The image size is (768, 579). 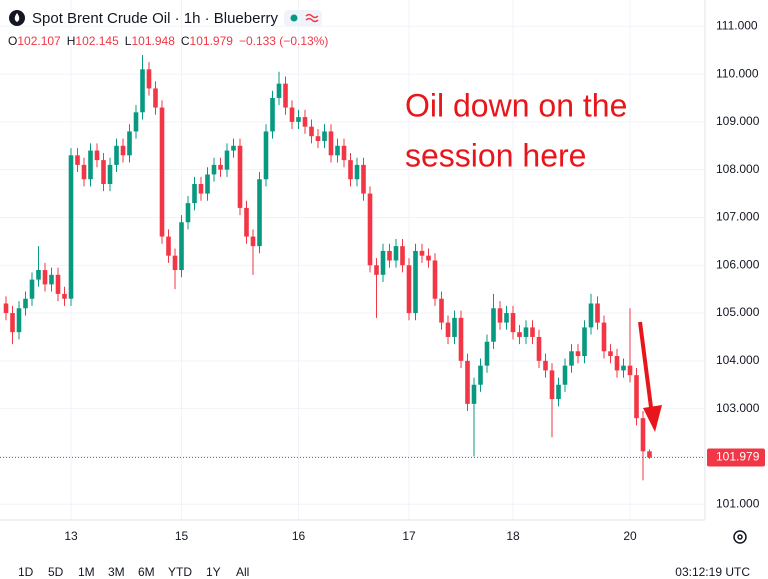 What do you see at coordinates (116, 572) in the screenshot?
I see `range-button: 3M` at bounding box center [116, 572].